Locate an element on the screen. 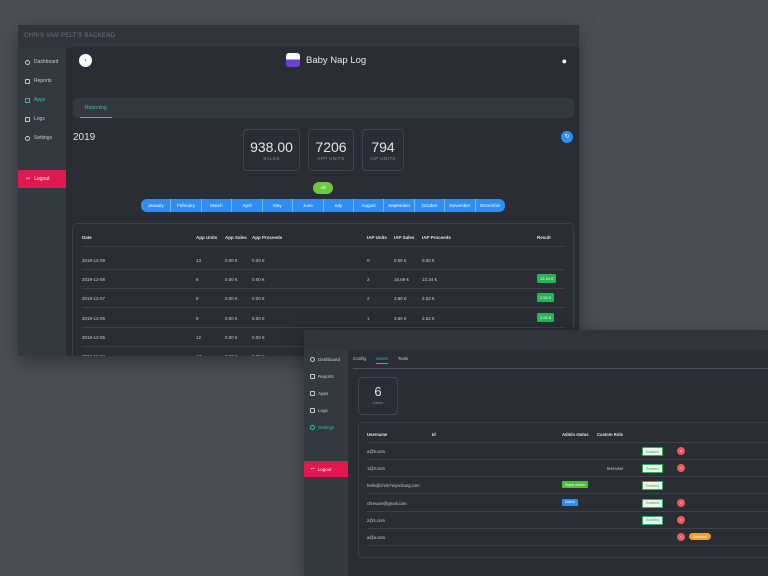 The width and height of the screenshot is (768, 576). users-count-card: 6 Users is located at coordinates (378, 396).